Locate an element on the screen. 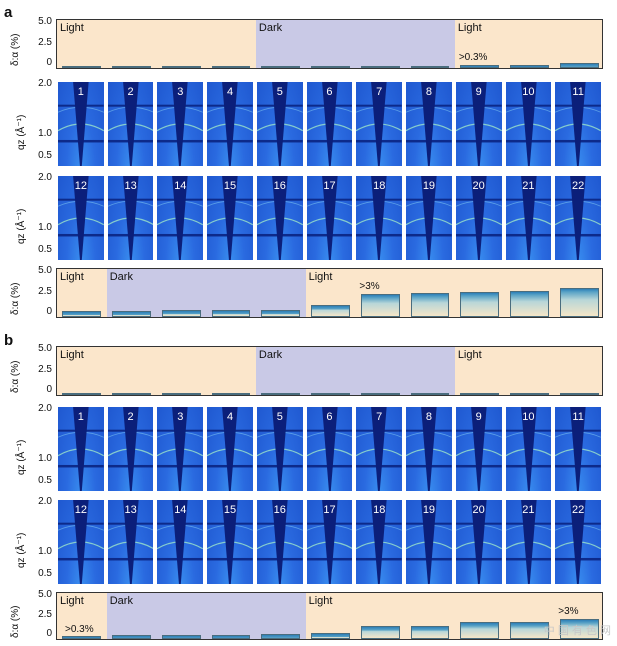 Image resolution: width=617 pixels, height=646 pixels. frame-number: 10 is located at coordinates (528, 92).